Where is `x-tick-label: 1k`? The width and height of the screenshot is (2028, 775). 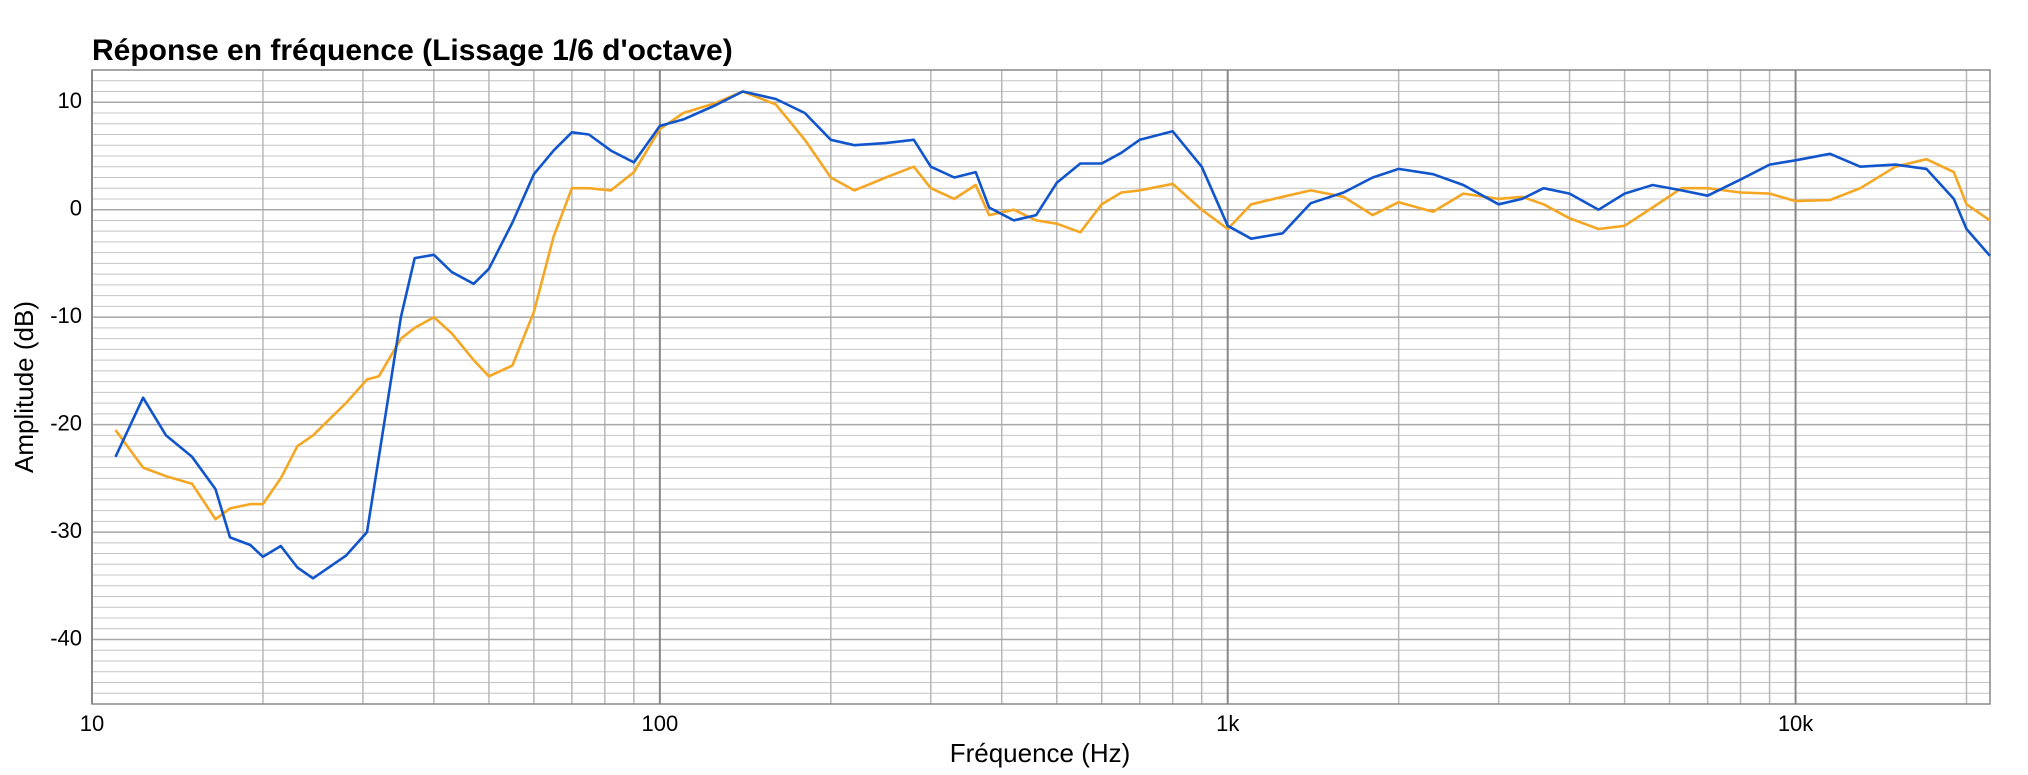 x-tick-label: 1k is located at coordinates (1228, 723).